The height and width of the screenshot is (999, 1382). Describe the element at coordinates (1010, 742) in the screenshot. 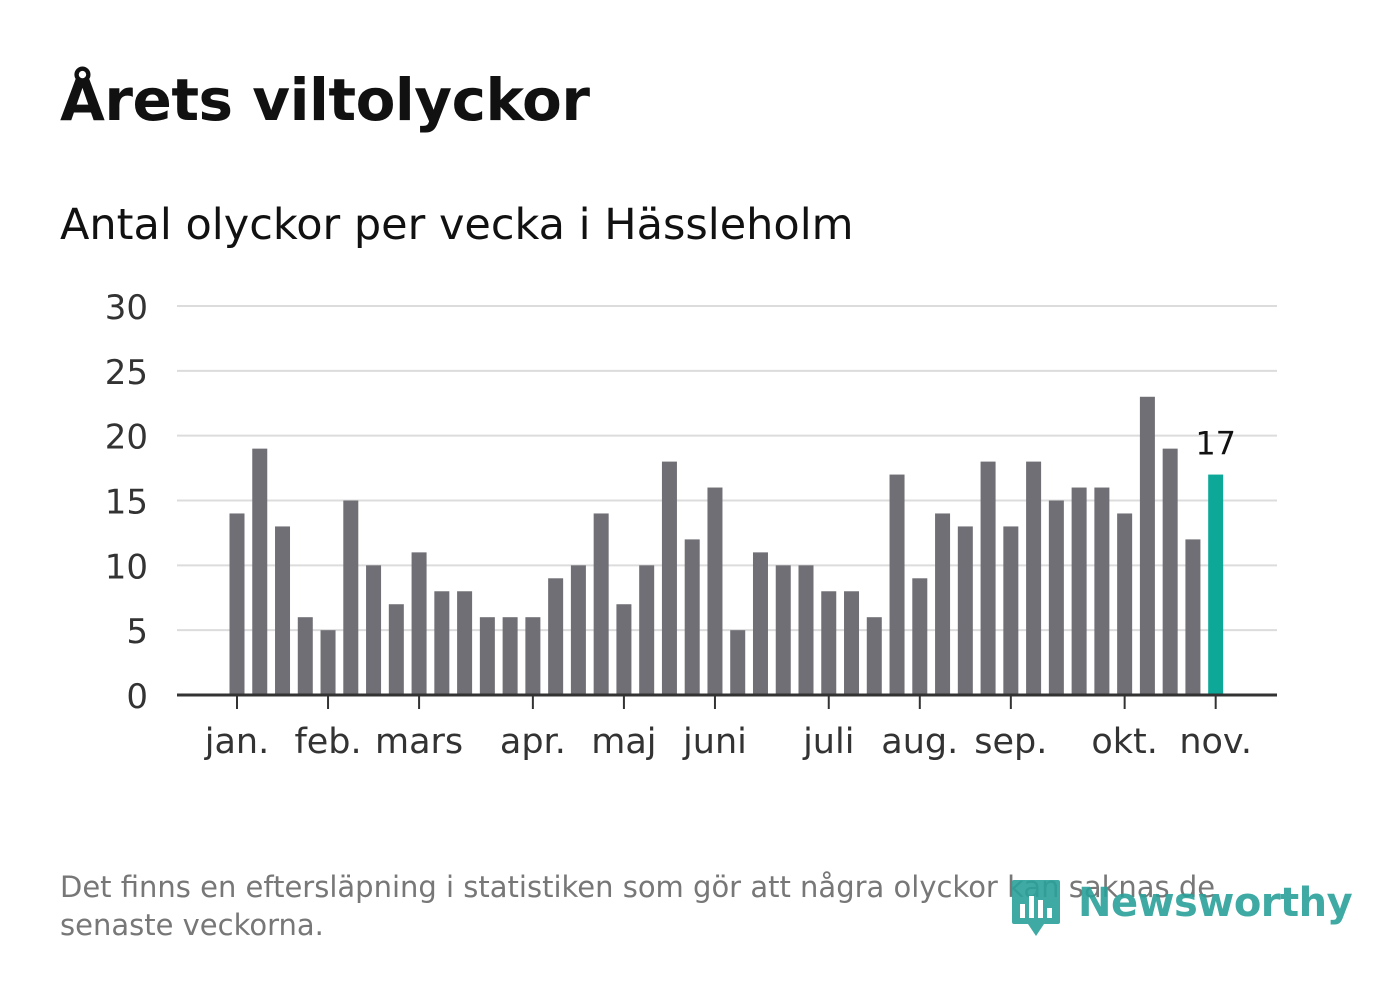

I see `x-tick-label: sep.` at that location.